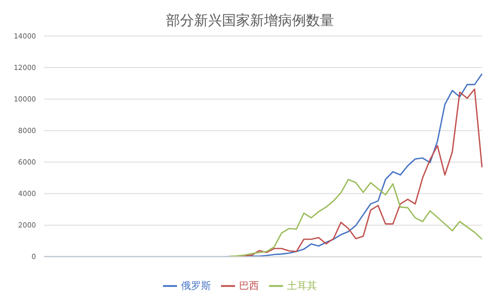  I want to click on legend-label: 俄罗斯, so click(196, 286).